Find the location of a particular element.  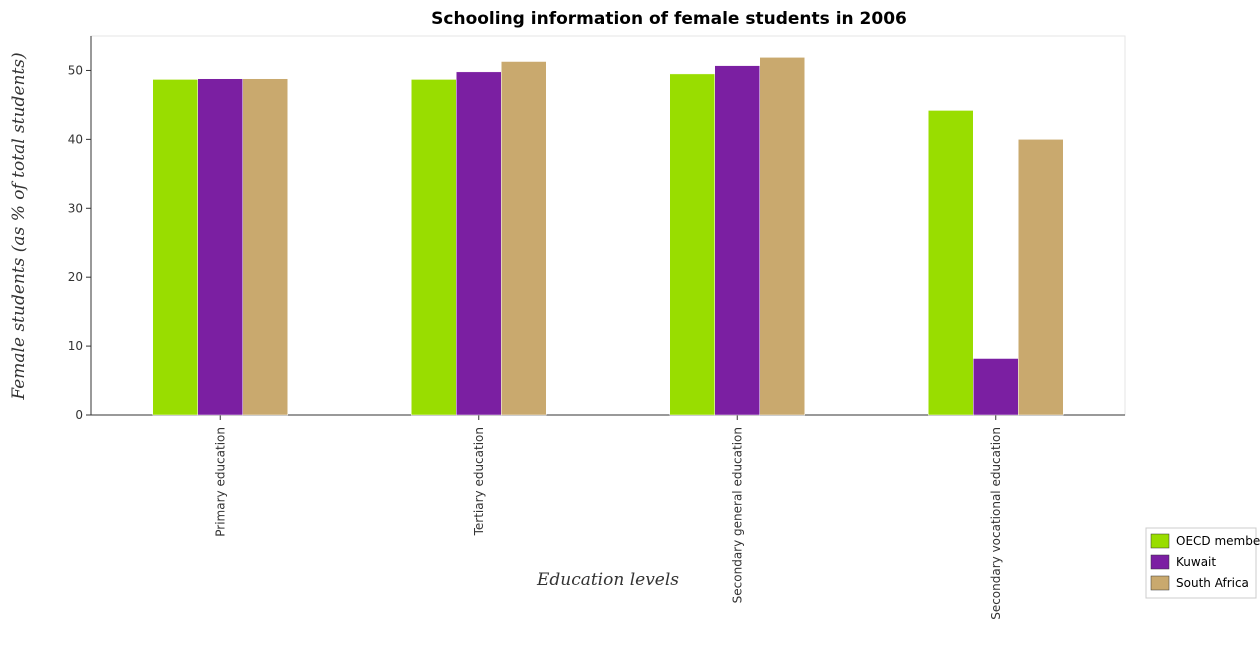

x-tick-label: Secondary general education is located at coordinates (737, 515).